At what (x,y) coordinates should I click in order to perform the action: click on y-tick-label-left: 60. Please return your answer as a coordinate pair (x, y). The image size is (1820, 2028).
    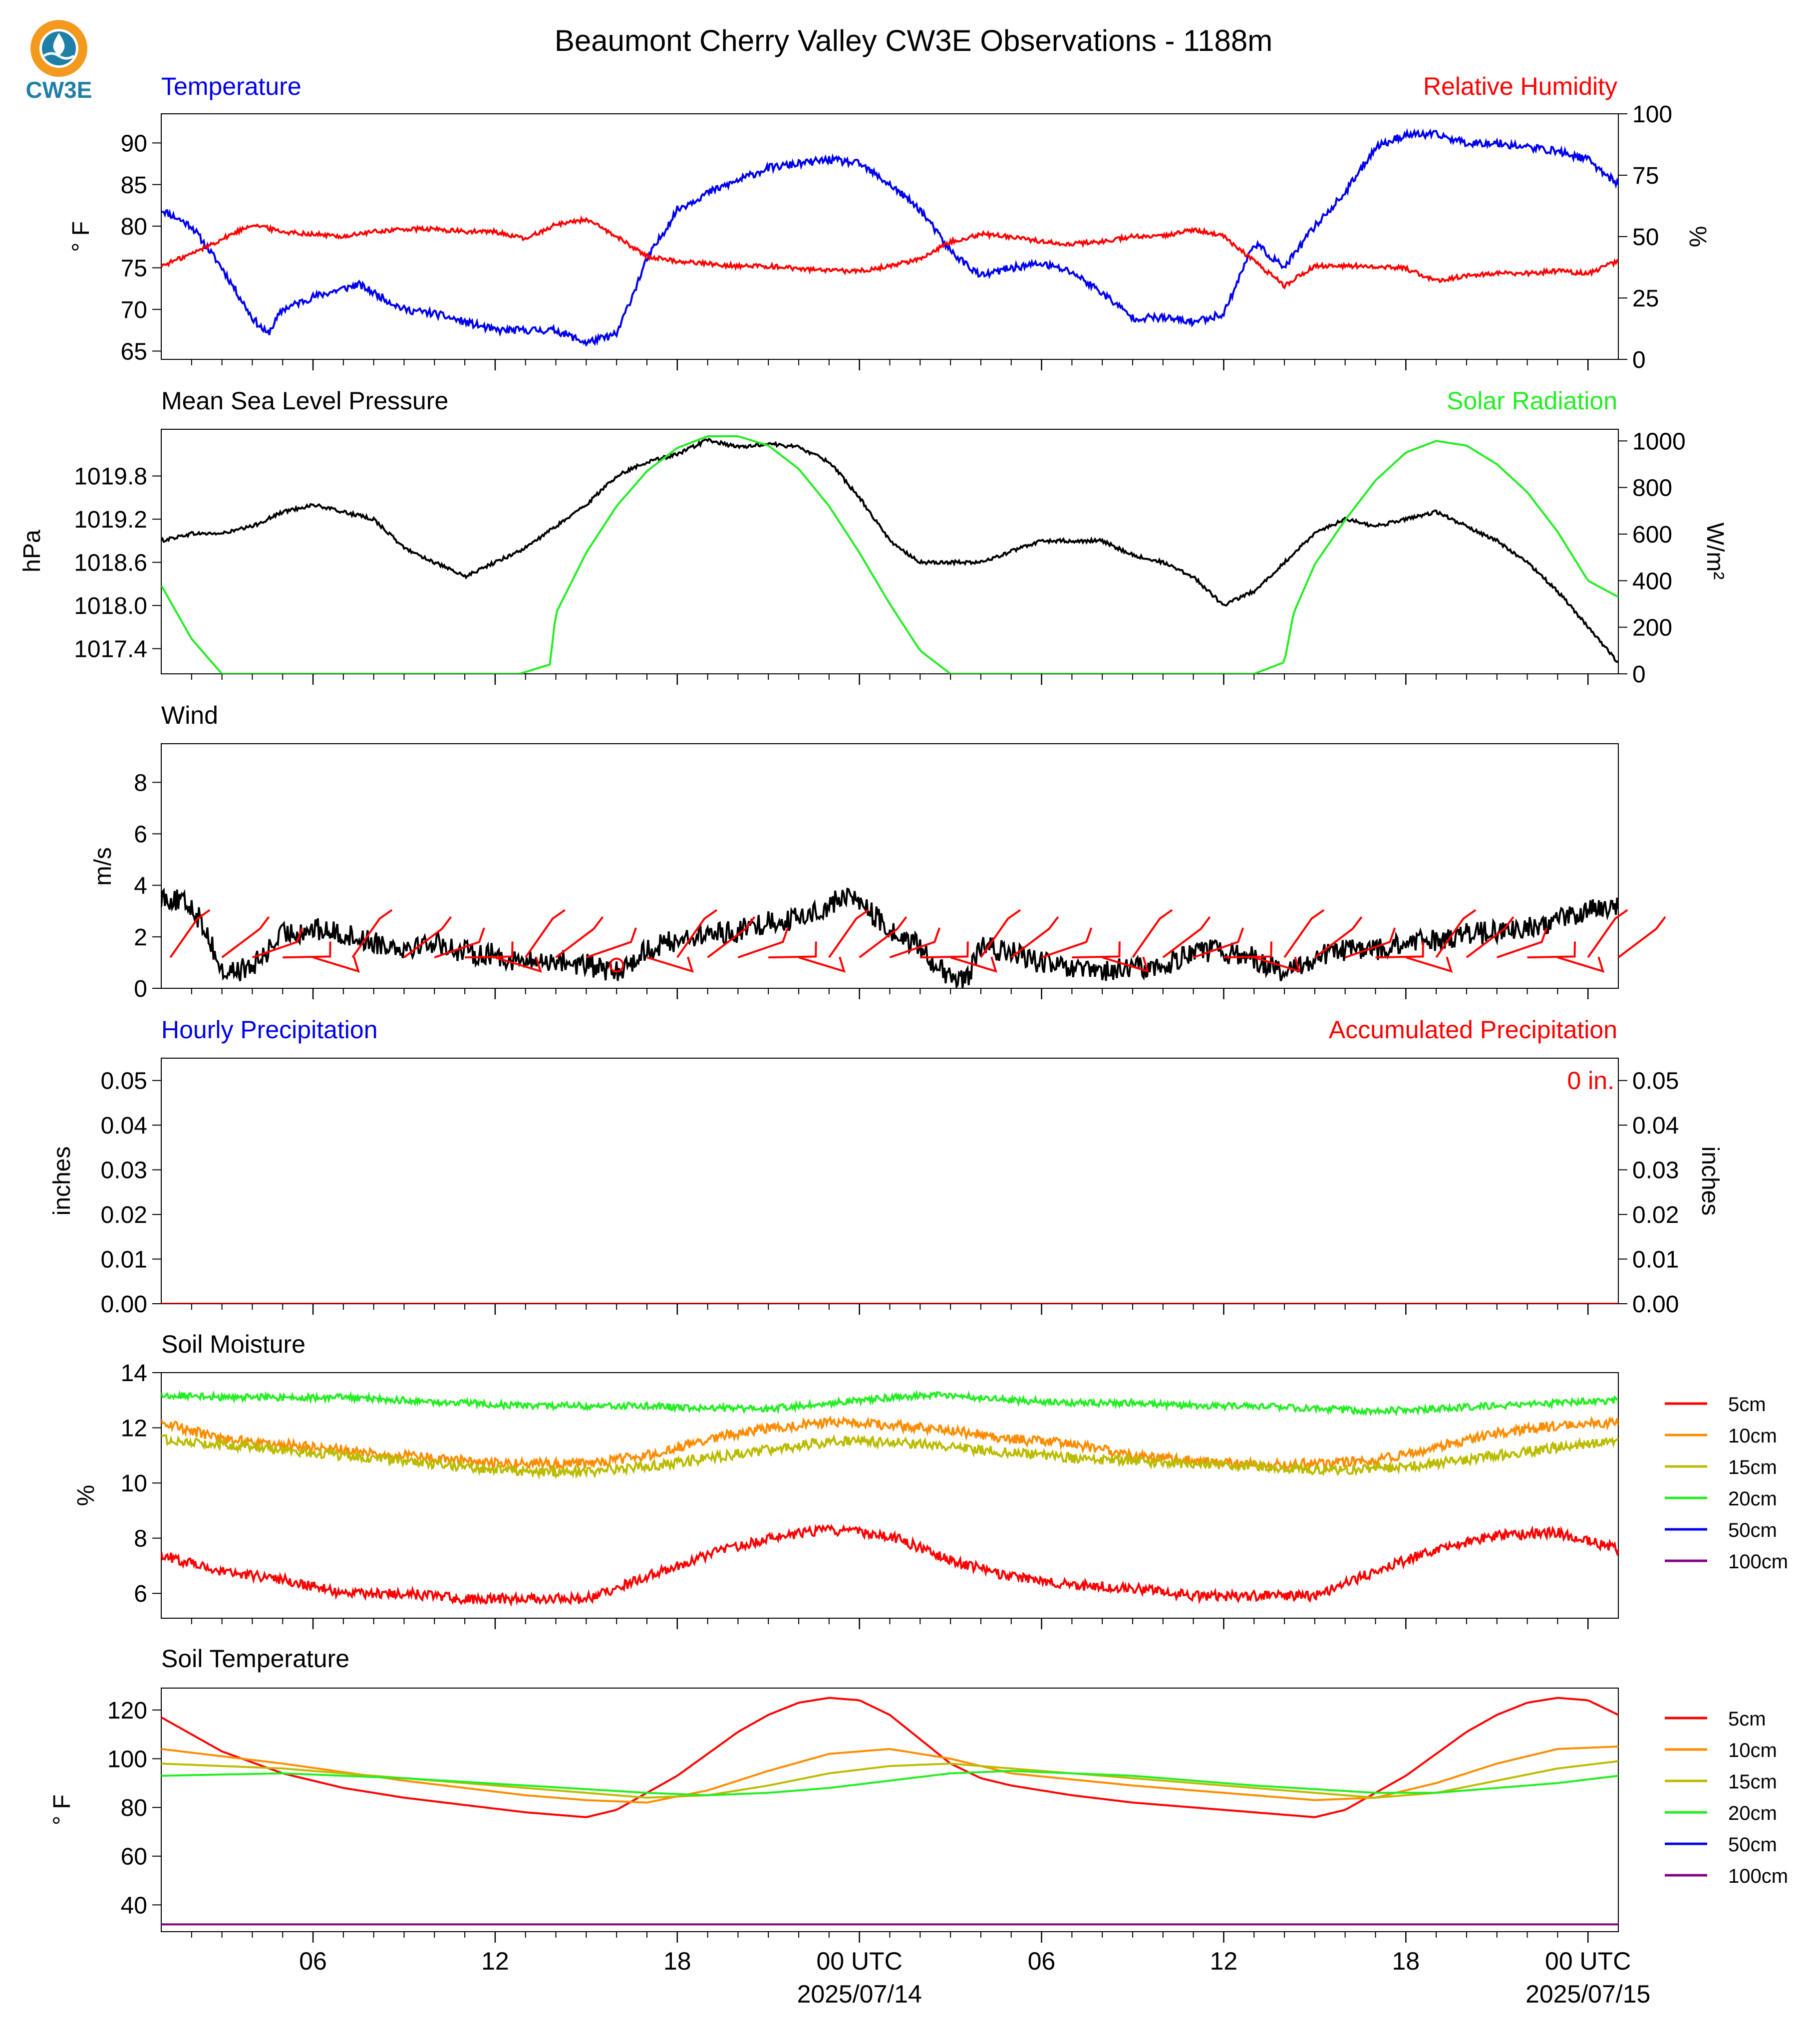
    Looking at the image, I should click on (134, 1857).